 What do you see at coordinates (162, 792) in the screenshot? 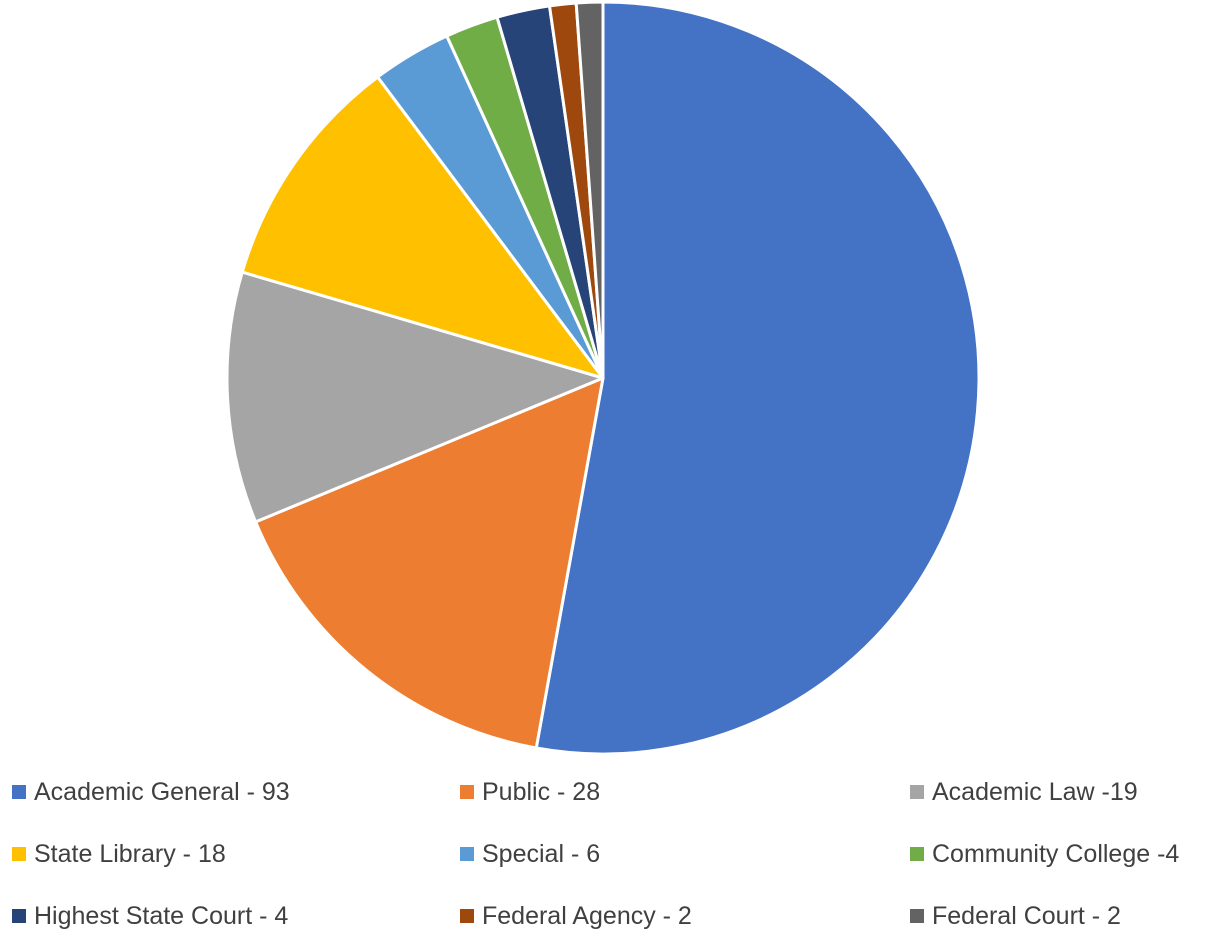
I see `legend-label: Academic General - 93` at bounding box center [162, 792].